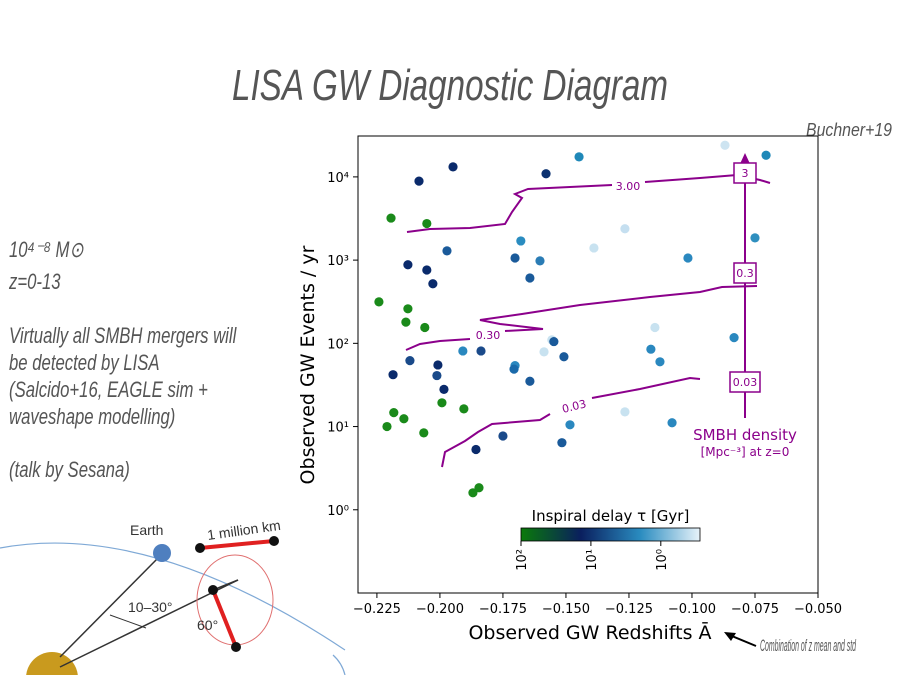 This screenshot has height=675, width=900. I want to click on y-tick-label: 10³, so click(338, 261).